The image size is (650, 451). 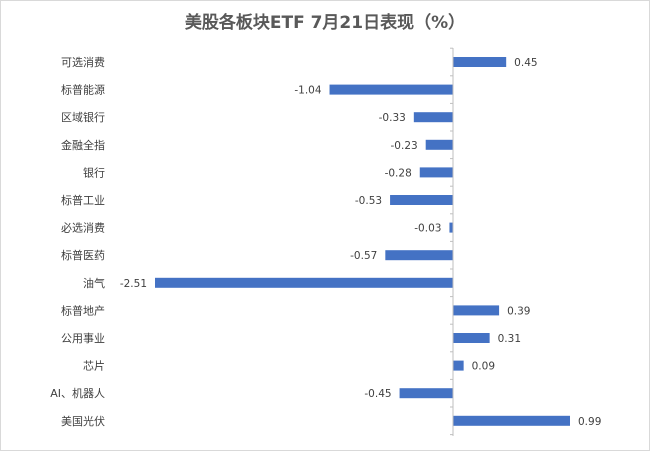 What do you see at coordinates (427, 229) in the screenshot?
I see `data-label: -0.03` at bounding box center [427, 229].